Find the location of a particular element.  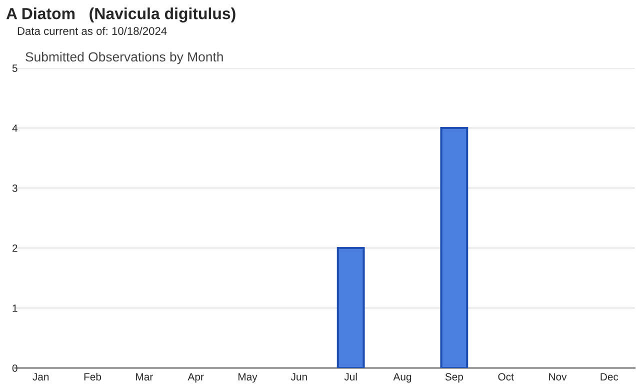

x-tick-label: Dec is located at coordinates (609, 377).